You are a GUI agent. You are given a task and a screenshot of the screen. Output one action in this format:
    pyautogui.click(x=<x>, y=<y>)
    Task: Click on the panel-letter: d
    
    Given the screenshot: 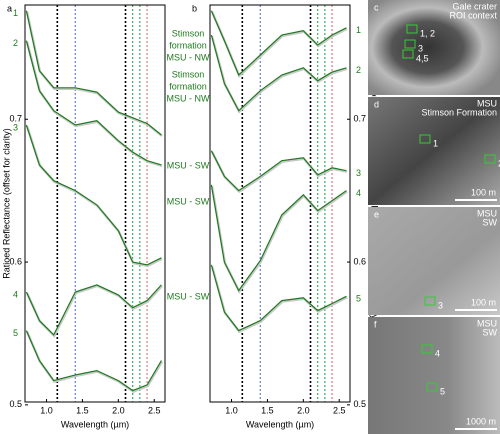 What is the action you would take?
    pyautogui.click(x=376, y=104)
    